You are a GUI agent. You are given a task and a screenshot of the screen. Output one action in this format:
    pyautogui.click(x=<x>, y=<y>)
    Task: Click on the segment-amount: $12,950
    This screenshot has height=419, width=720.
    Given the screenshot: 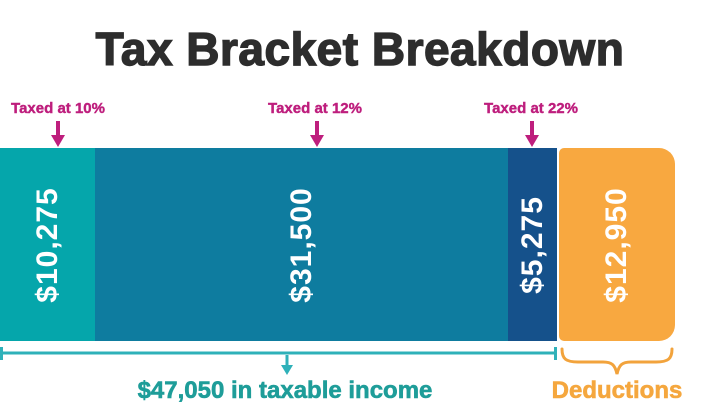 What is the action you would take?
    pyautogui.click(x=616, y=244)
    